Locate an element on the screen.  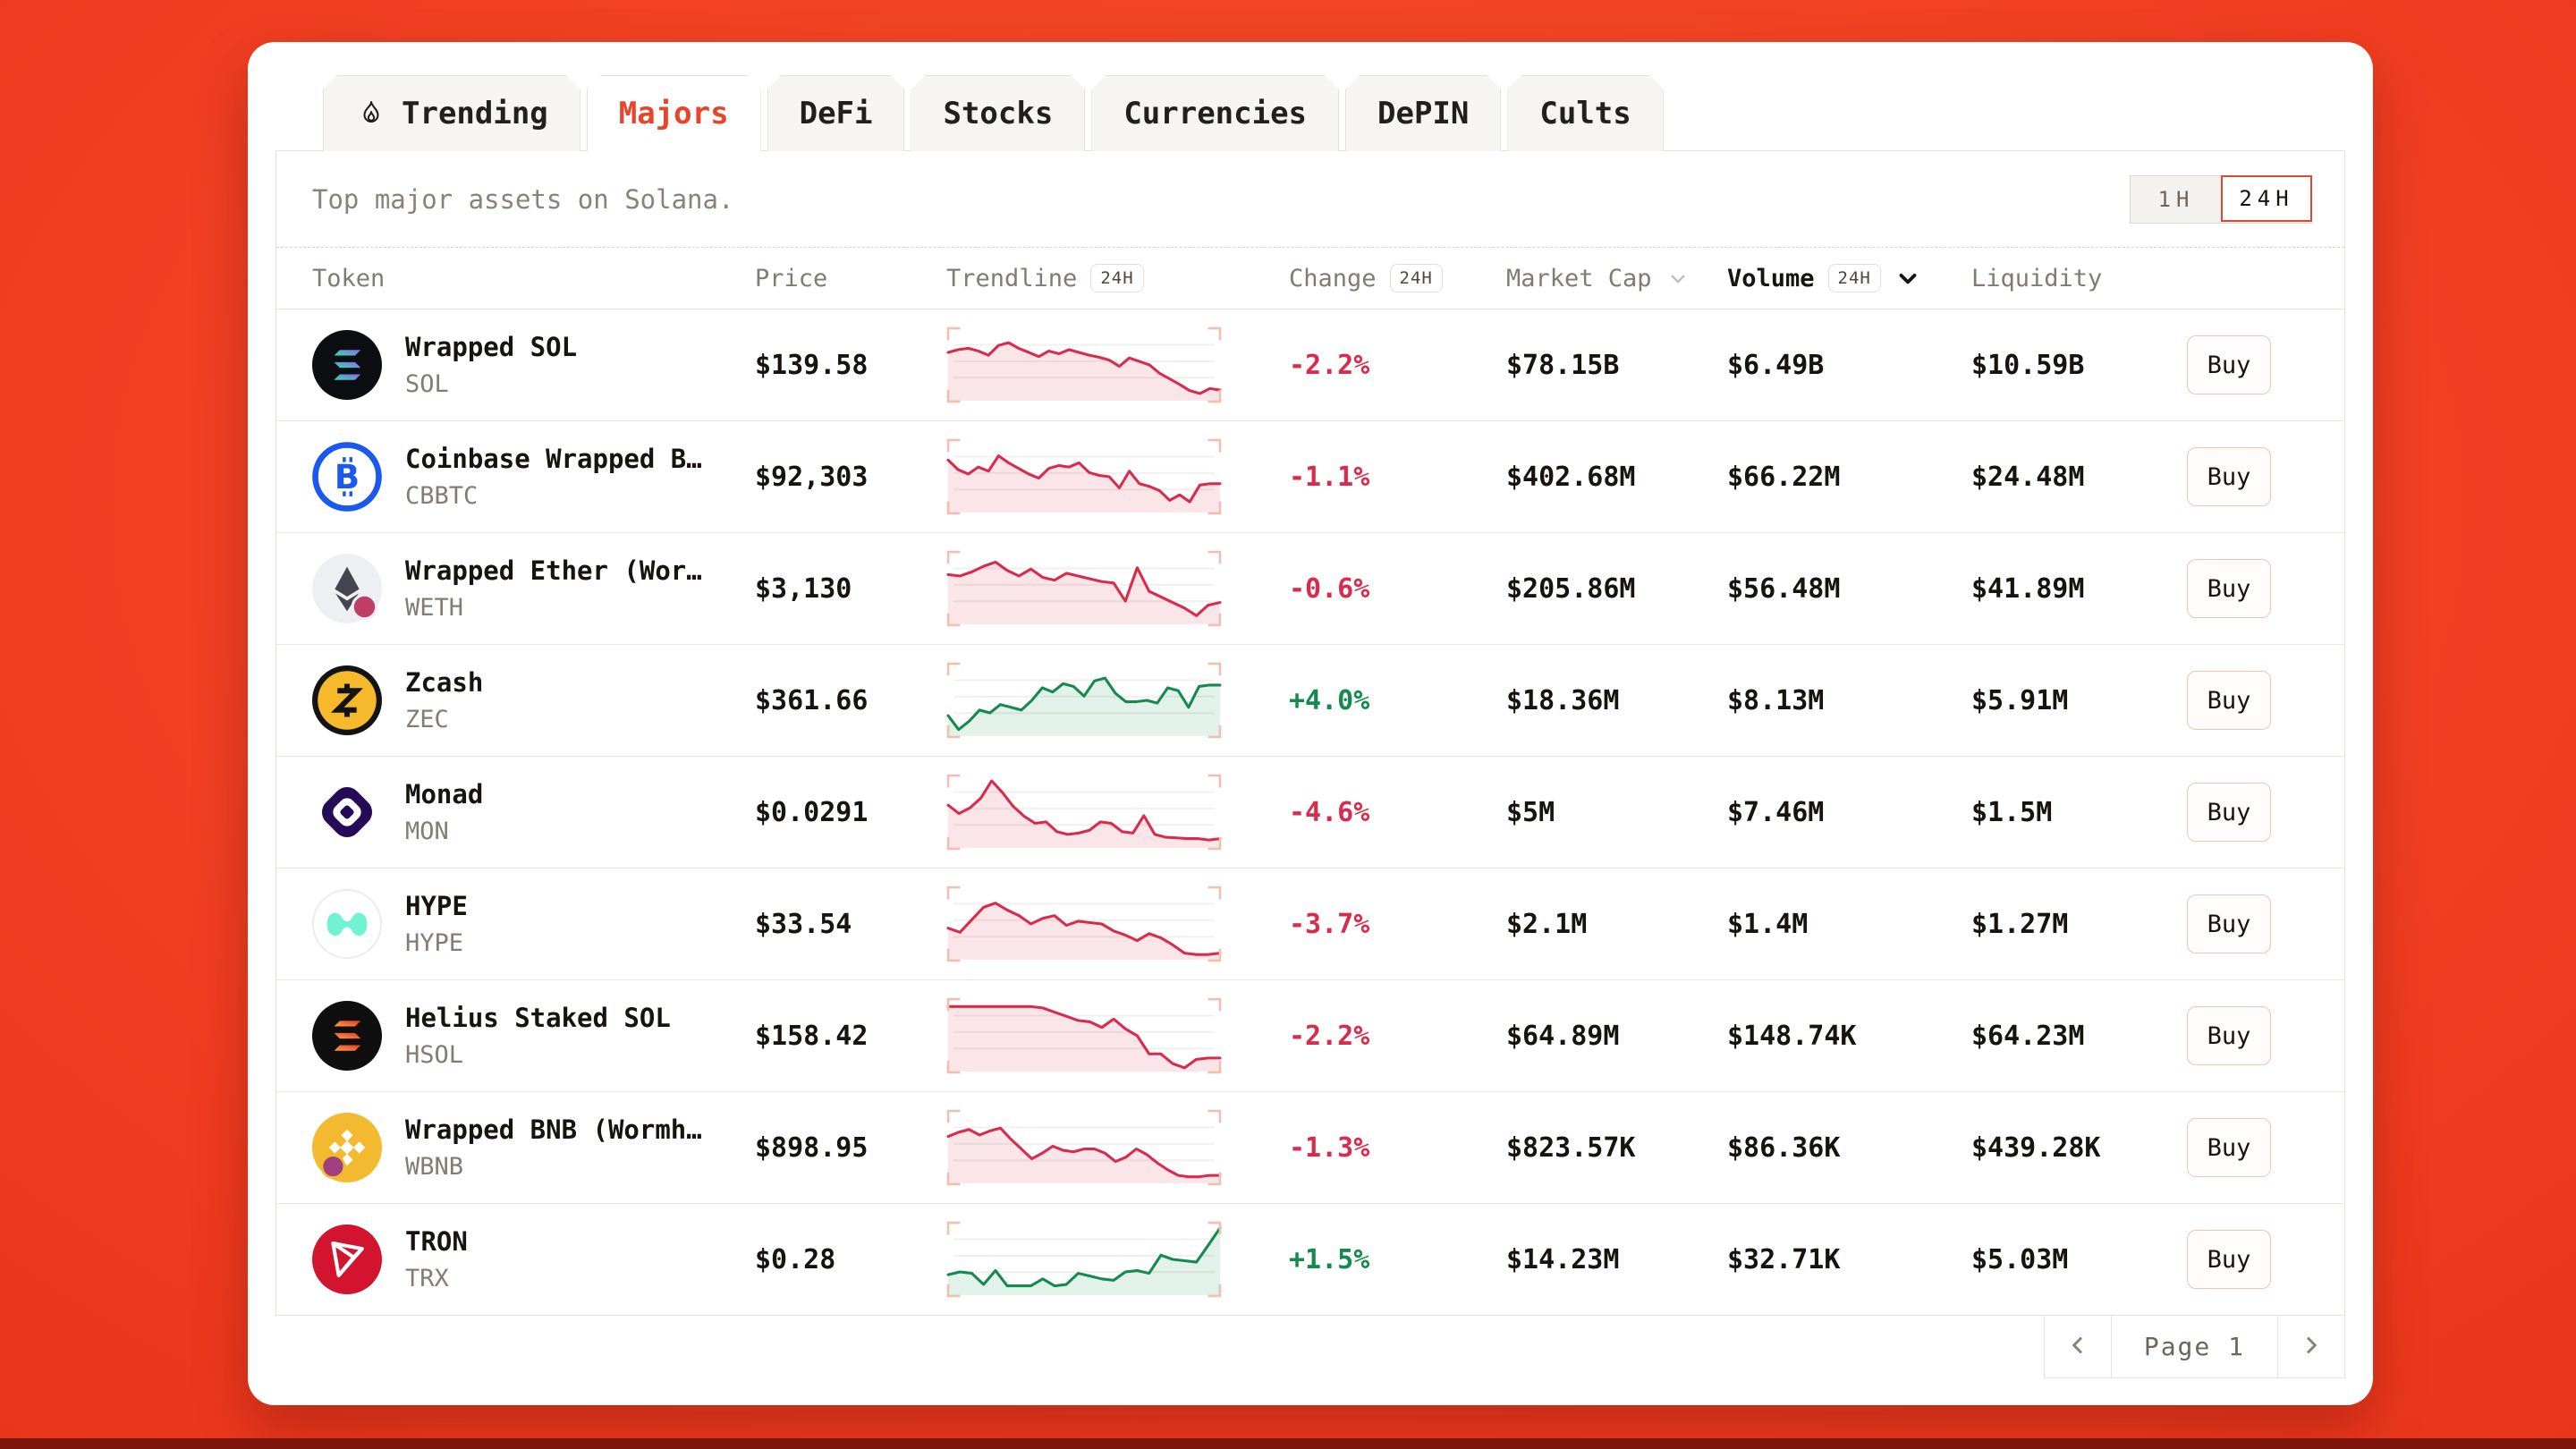
price-change: +1.5% is located at coordinates (1329, 1259).